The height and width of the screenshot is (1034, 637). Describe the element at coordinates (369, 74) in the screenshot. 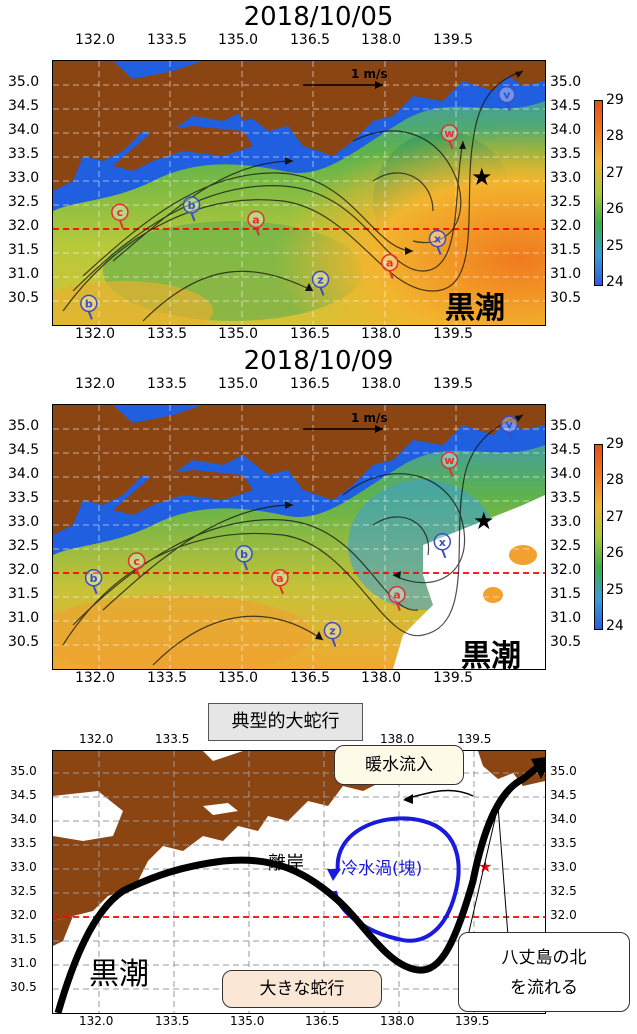

I see `panel1-scale-label: 1 m/s` at that location.